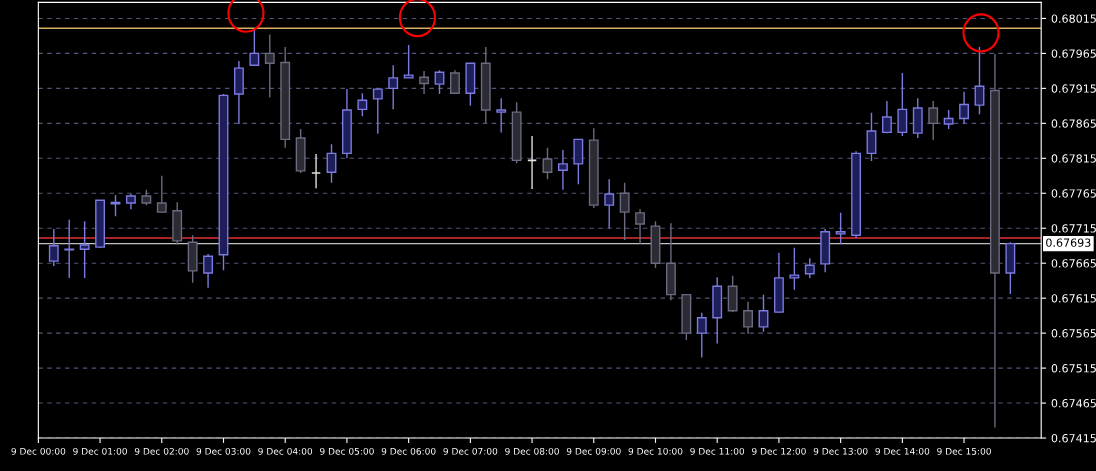  Describe the element at coordinates (1073, 193) in the screenshot. I see `y-tick-label: 0.67765` at that location.